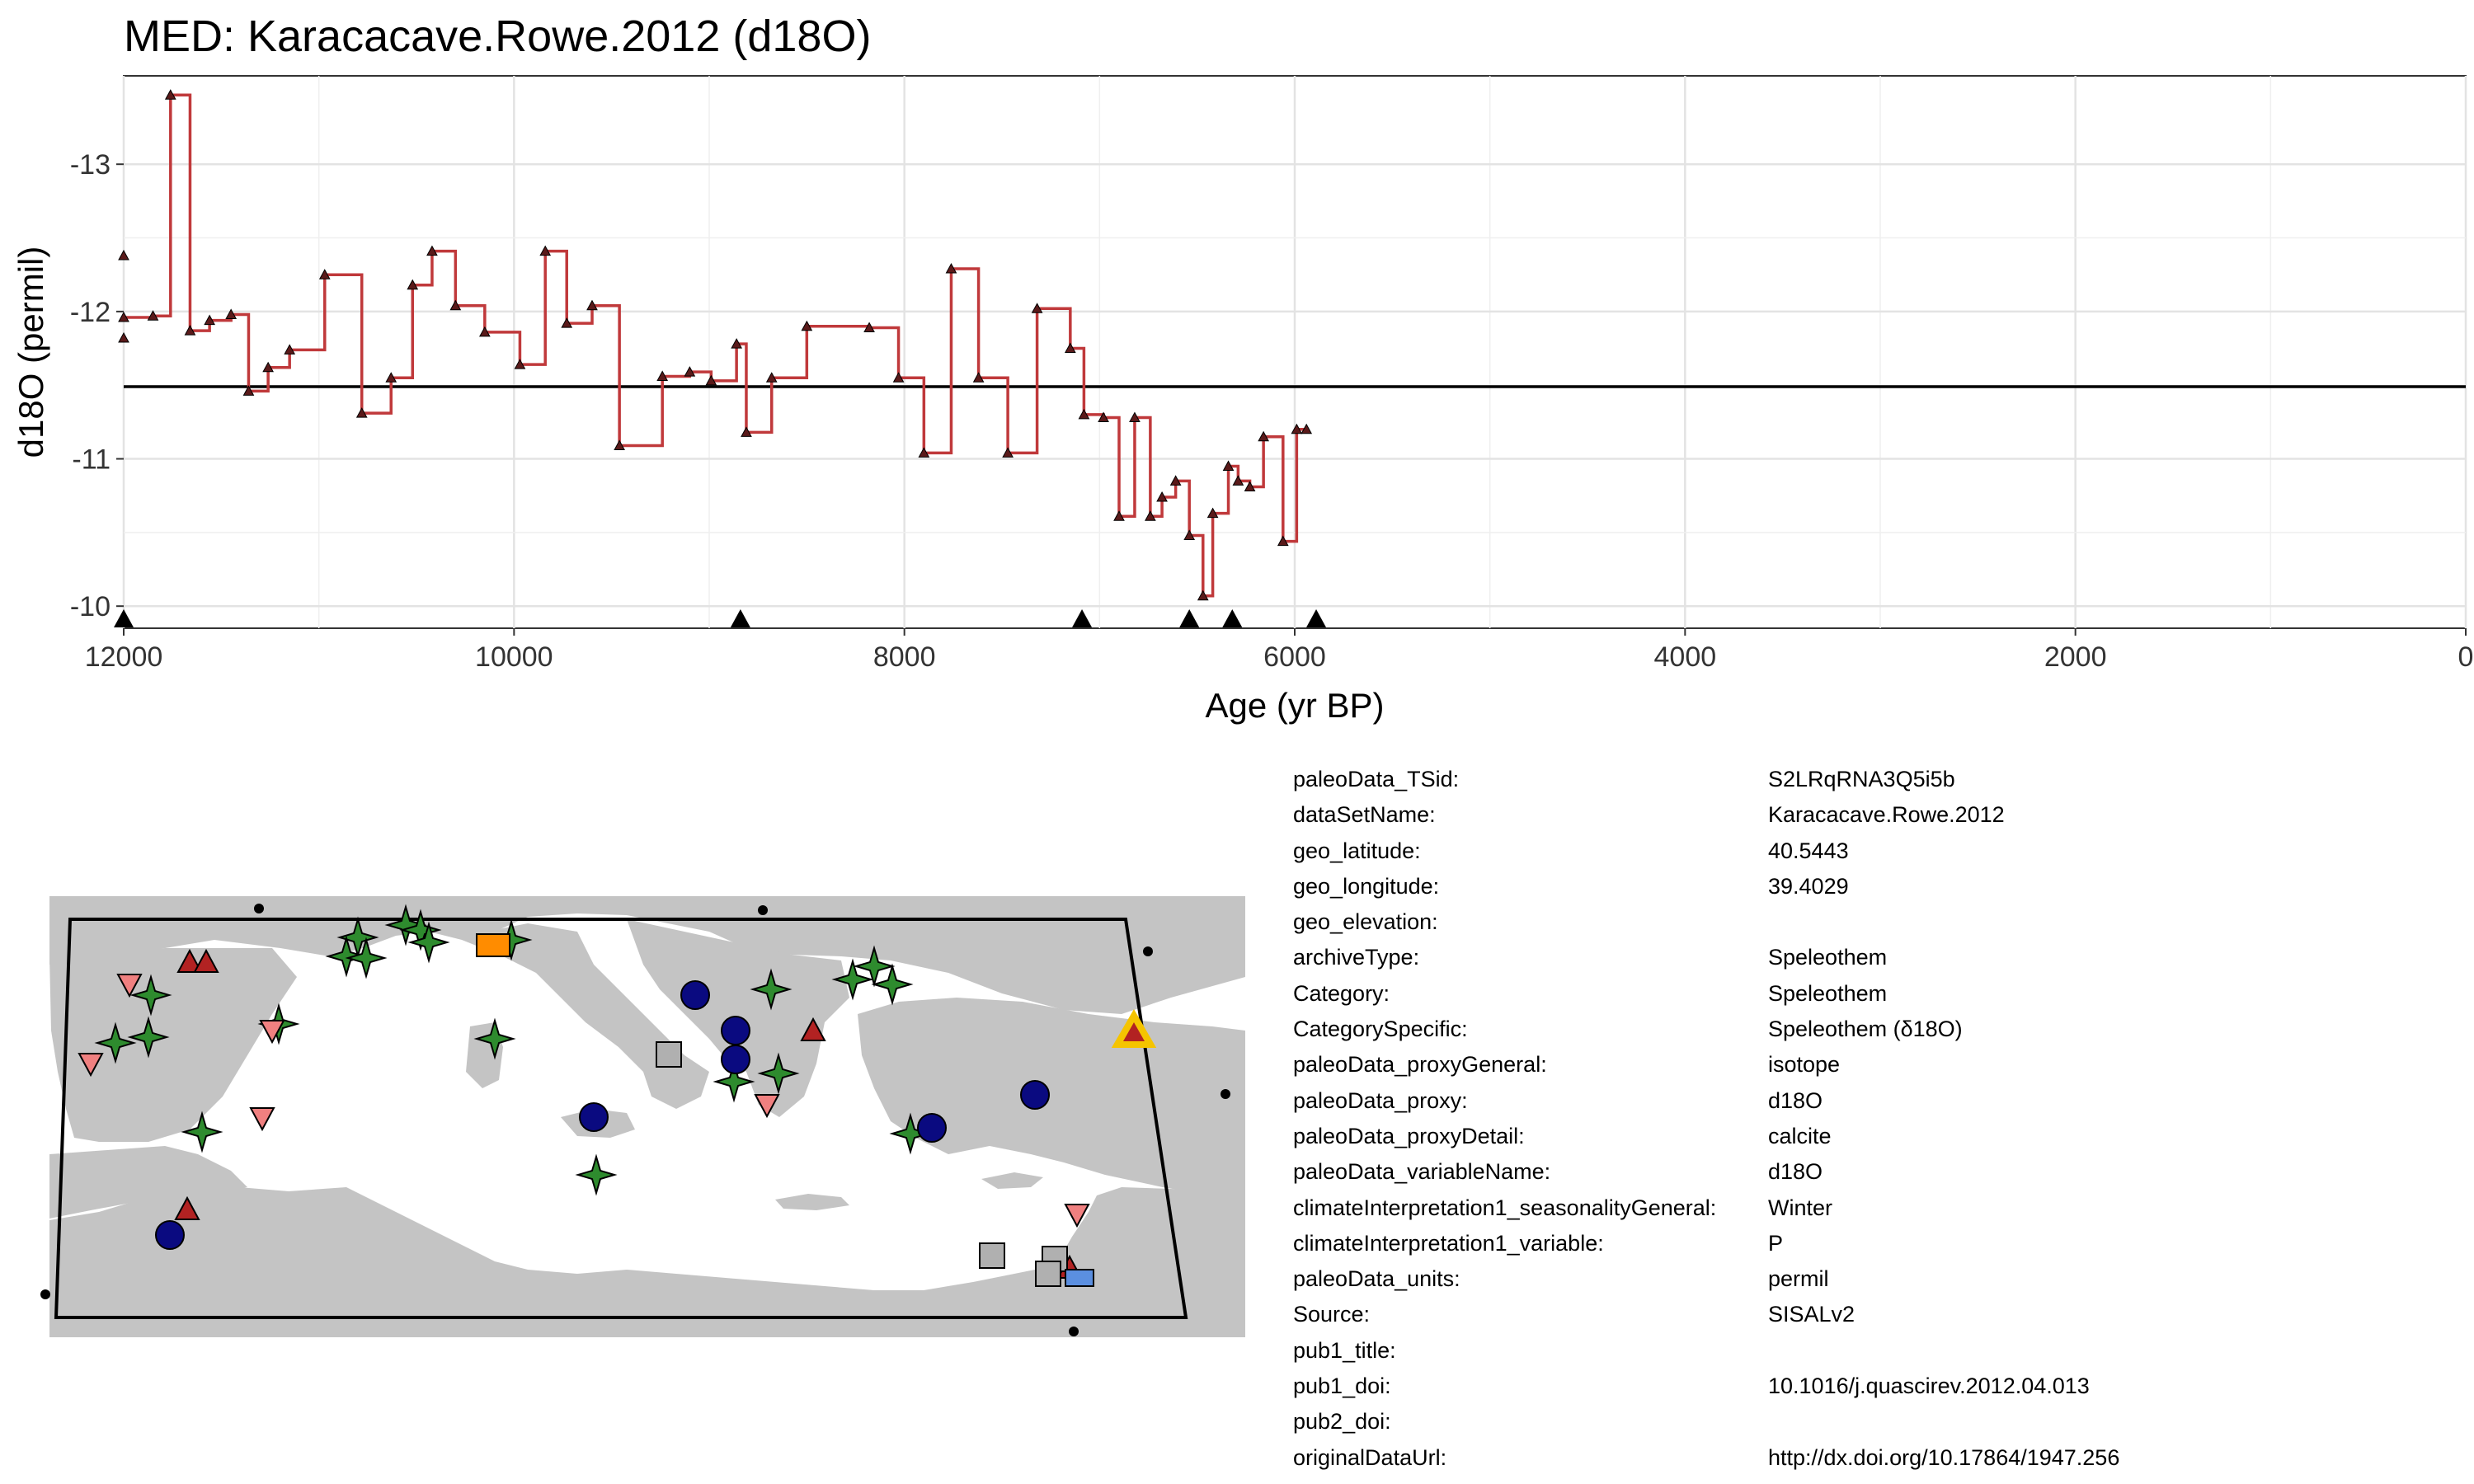 Image resolution: width=2474 pixels, height=1484 pixels. What do you see at coordinates (1812, 1314) in the screenshot?
I see `metadata-value: SISALv2` at bounding box center [1812, 1314].